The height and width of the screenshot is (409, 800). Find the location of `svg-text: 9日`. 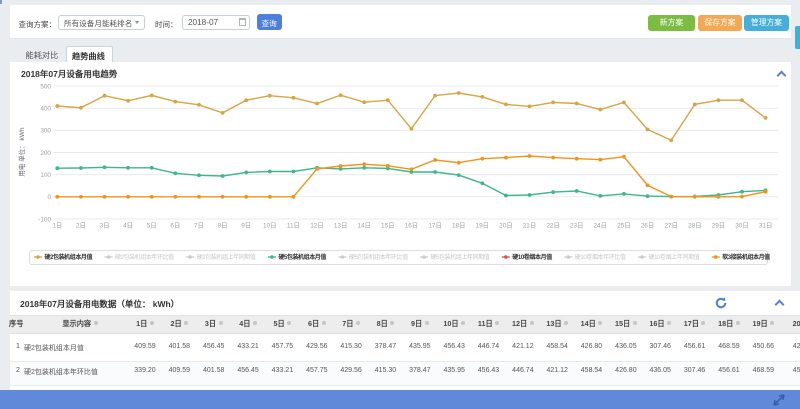

svg-text: 9日 is located at coordinates (246, 226).